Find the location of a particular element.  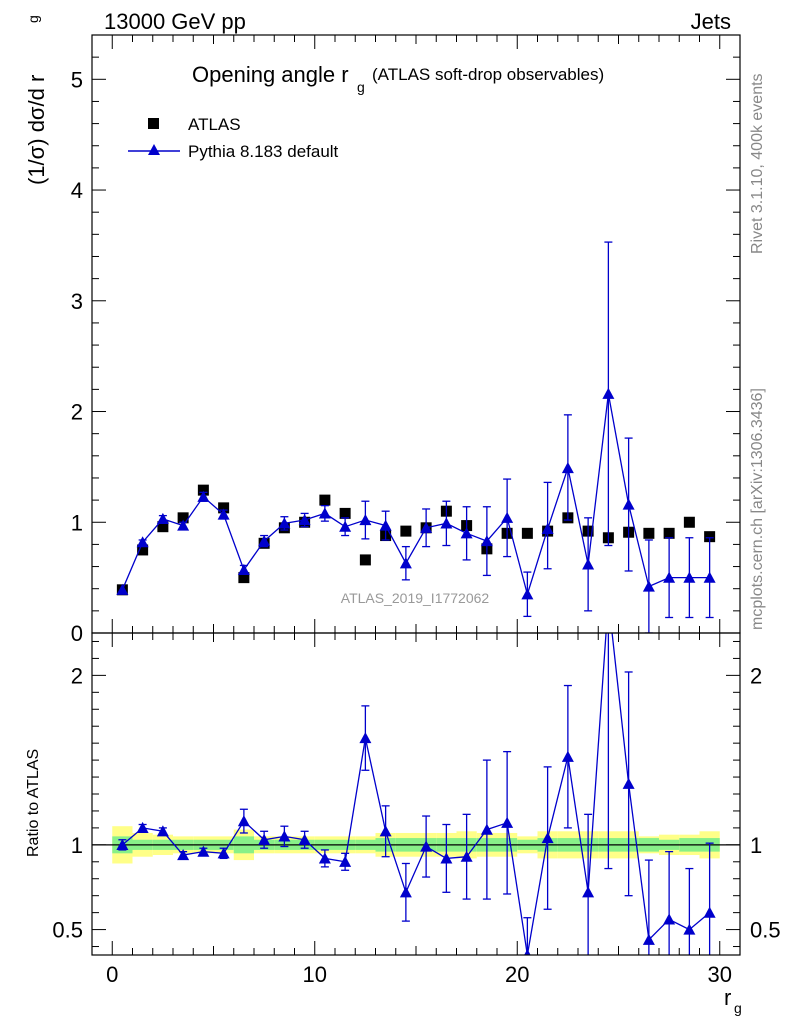

rivet-label: Rivet 3.1.10, 400k events is located at coordinates (757, 163).